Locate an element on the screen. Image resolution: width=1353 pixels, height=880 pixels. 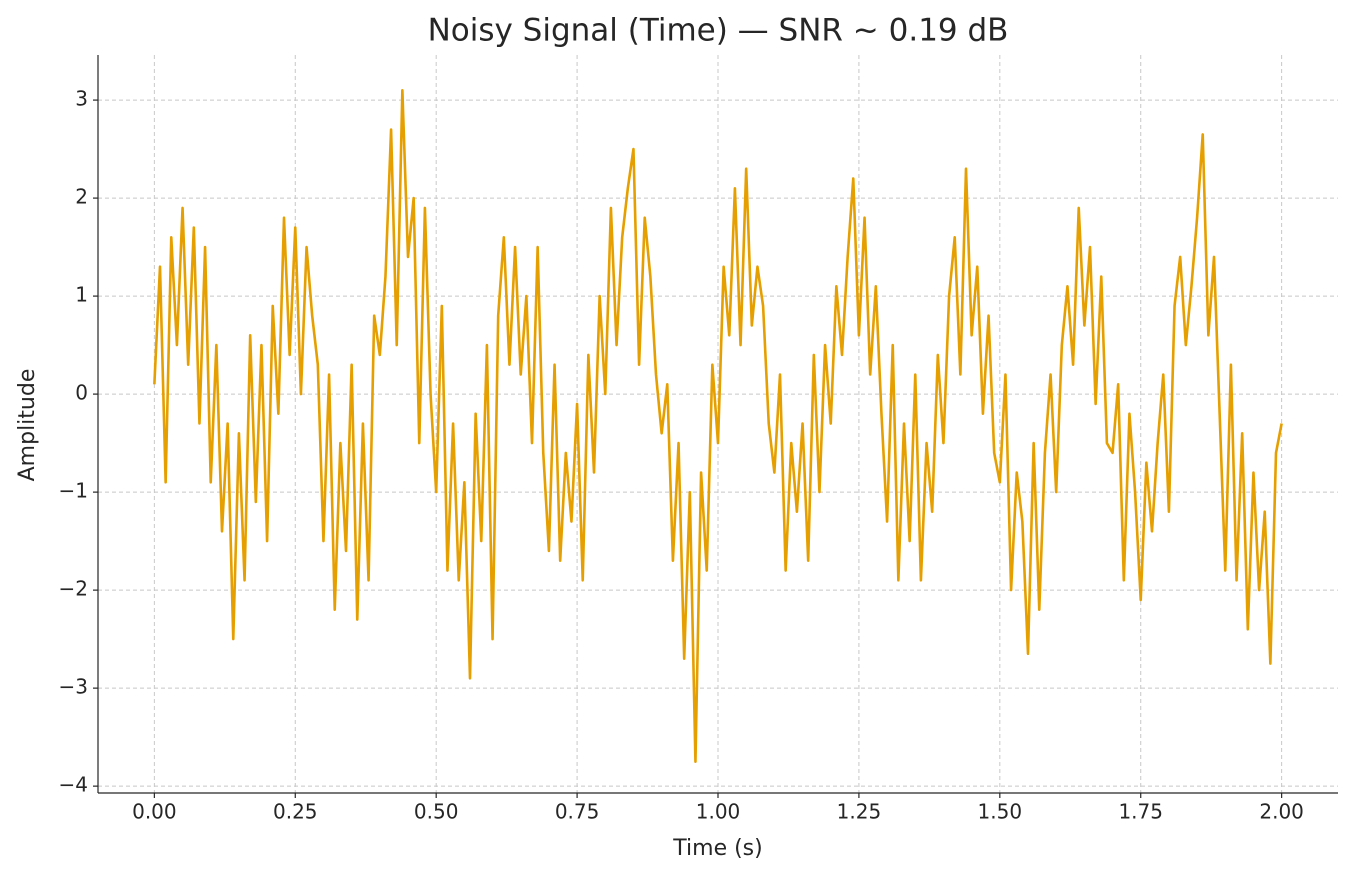
y-tick-label: −2 is located at coordinates (73, 589).